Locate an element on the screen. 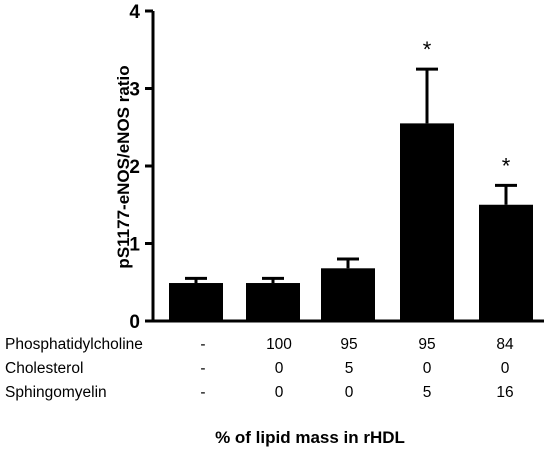  composition-row-cholesterol: Cholesterol - 0 5 0 0 is located at coordinates (275, 371).